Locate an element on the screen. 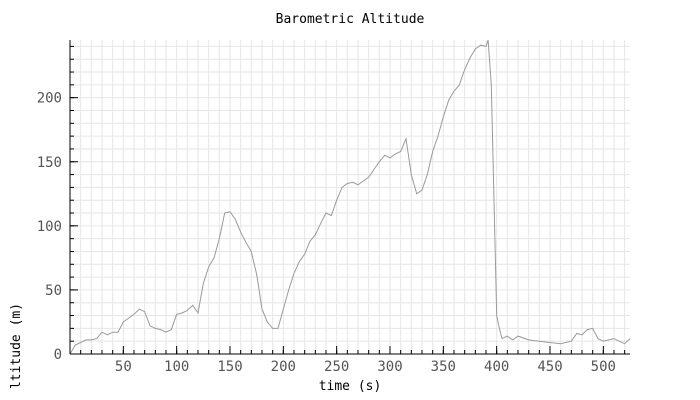 This screenshot has height=400, width=700. x-tick-label: 300 is located at coordinates (389, 367).